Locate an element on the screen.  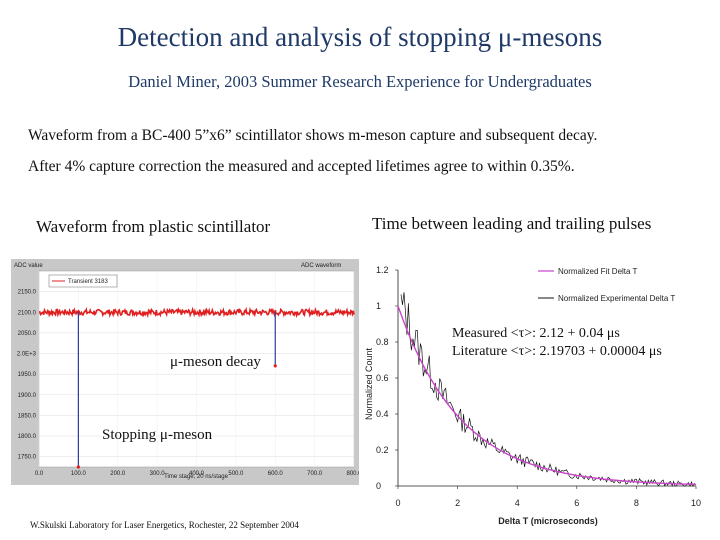
fit-series is located at coordinates (547, 395).